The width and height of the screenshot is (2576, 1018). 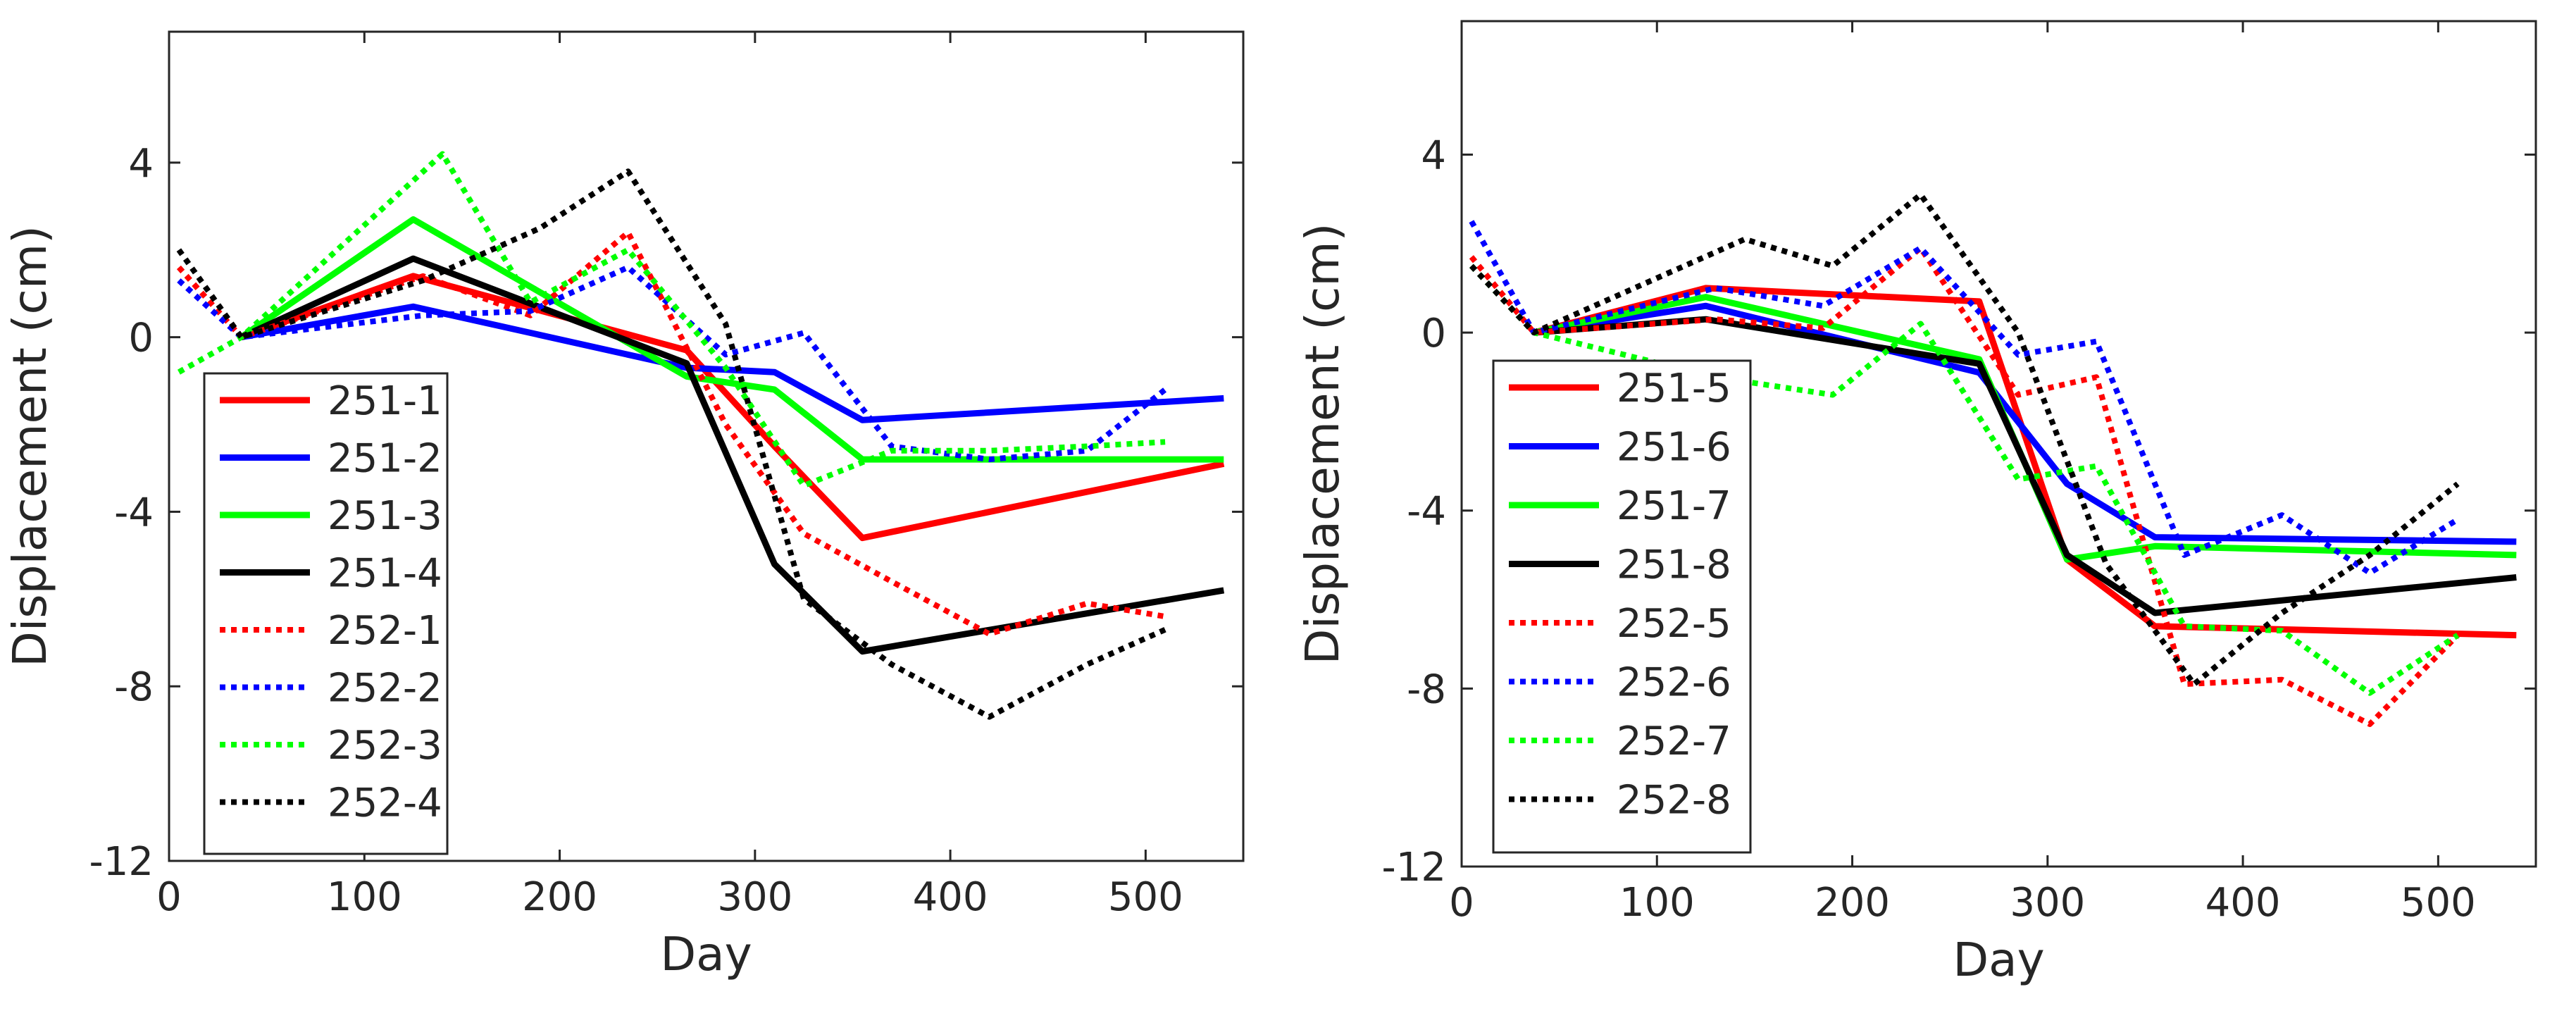 What do you see at coordinates (1674, 448) in the screenshot?
I see `legend-label: 251-6` at bounding box center [1674, 448].